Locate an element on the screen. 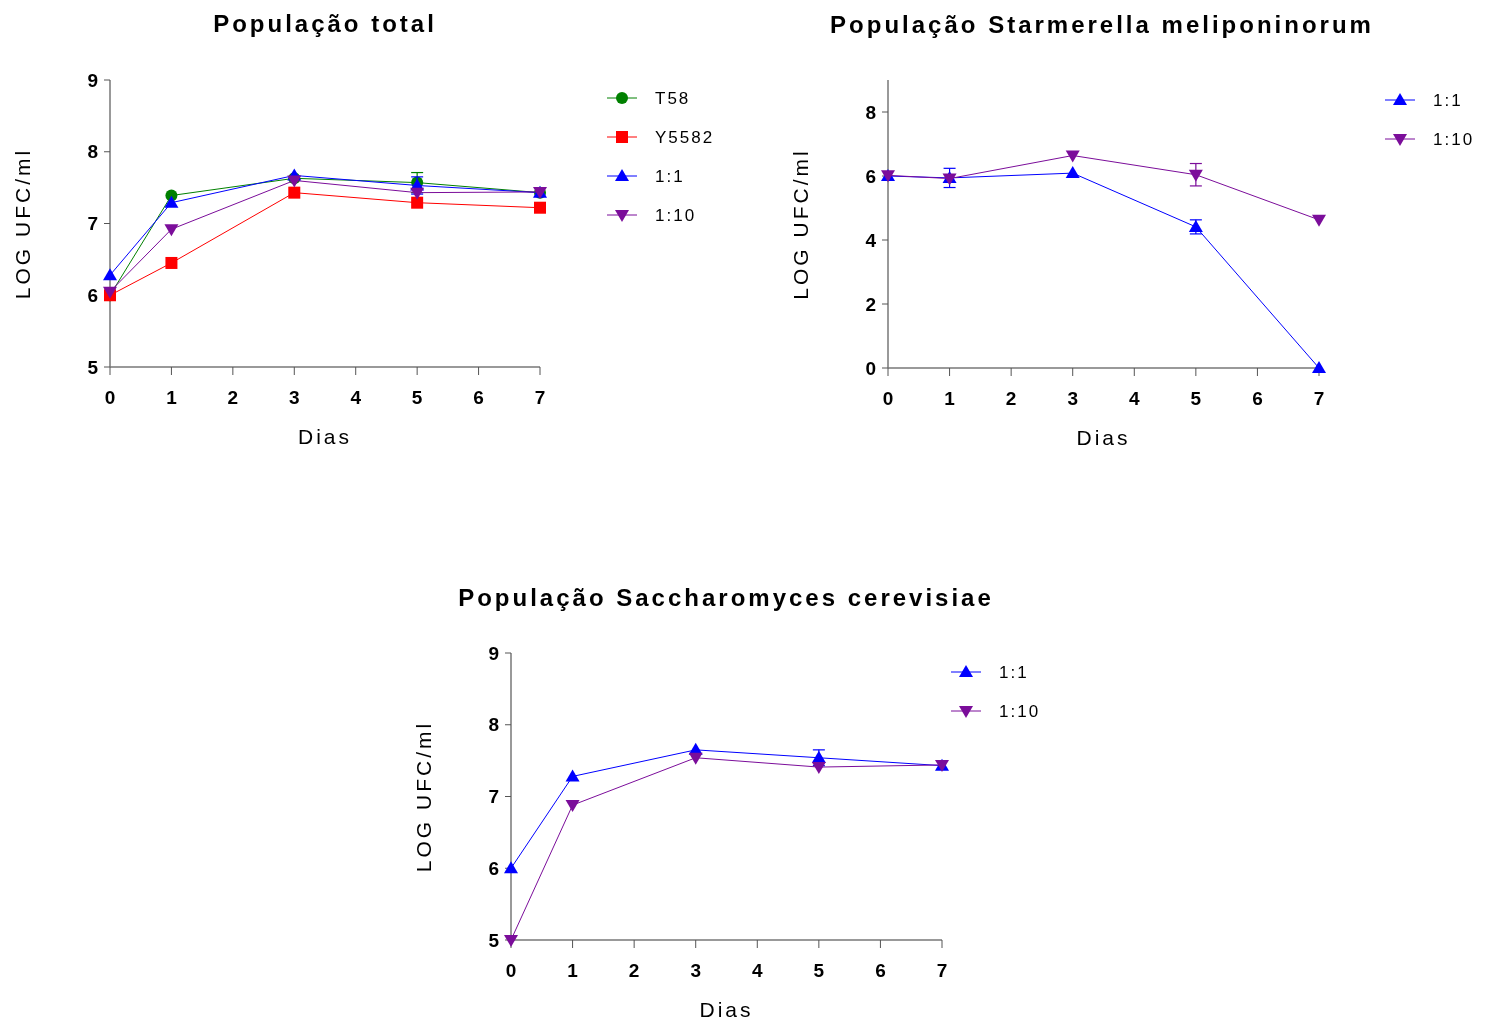 This screenshot has width=1493, height=1023. y-tick-label: 2 is located at coordinates (870, 304).